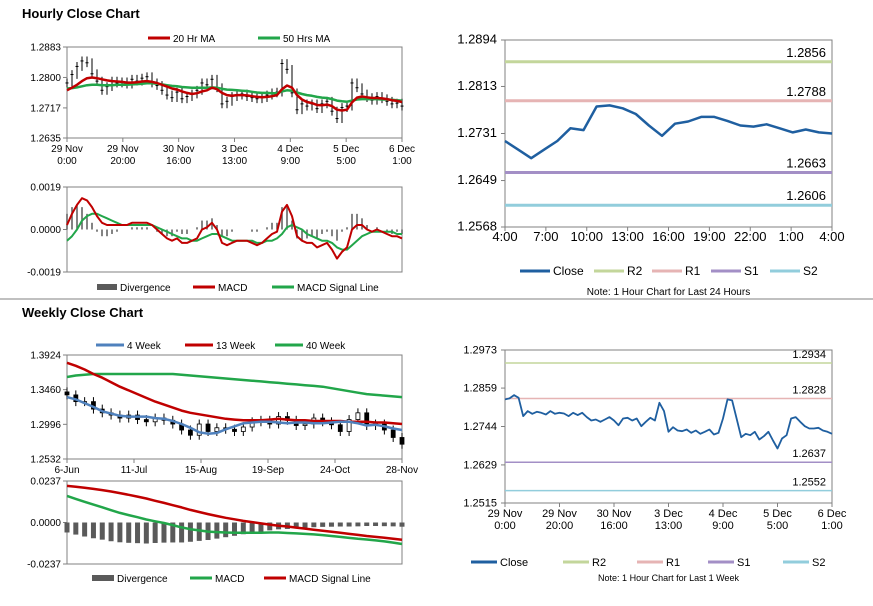  Describe the element at coordinates (335, 470) in the screenshot. I see `x-tick-label: 24-Oct` at that location.